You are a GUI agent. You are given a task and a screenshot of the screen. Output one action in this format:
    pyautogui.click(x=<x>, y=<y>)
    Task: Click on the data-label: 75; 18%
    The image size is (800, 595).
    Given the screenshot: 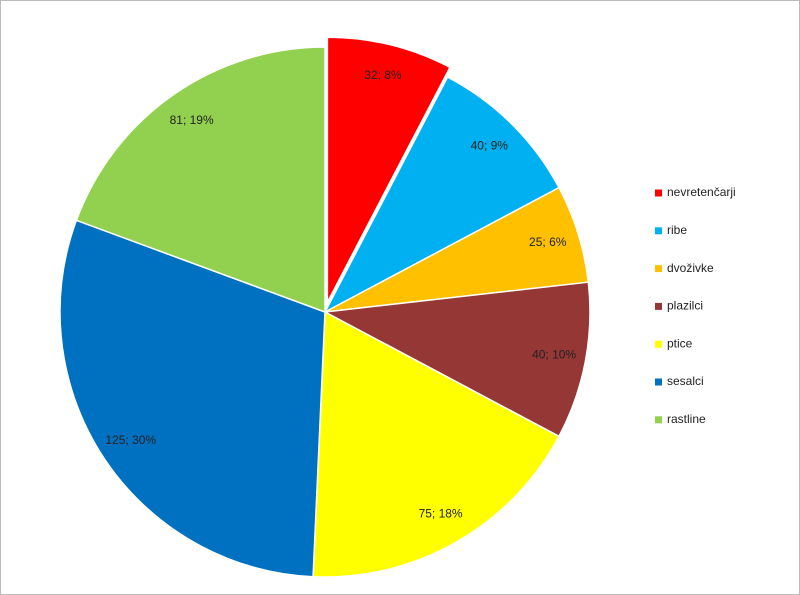 What is the action you would take?
    pyautogui.click(x=441, y=514)
    